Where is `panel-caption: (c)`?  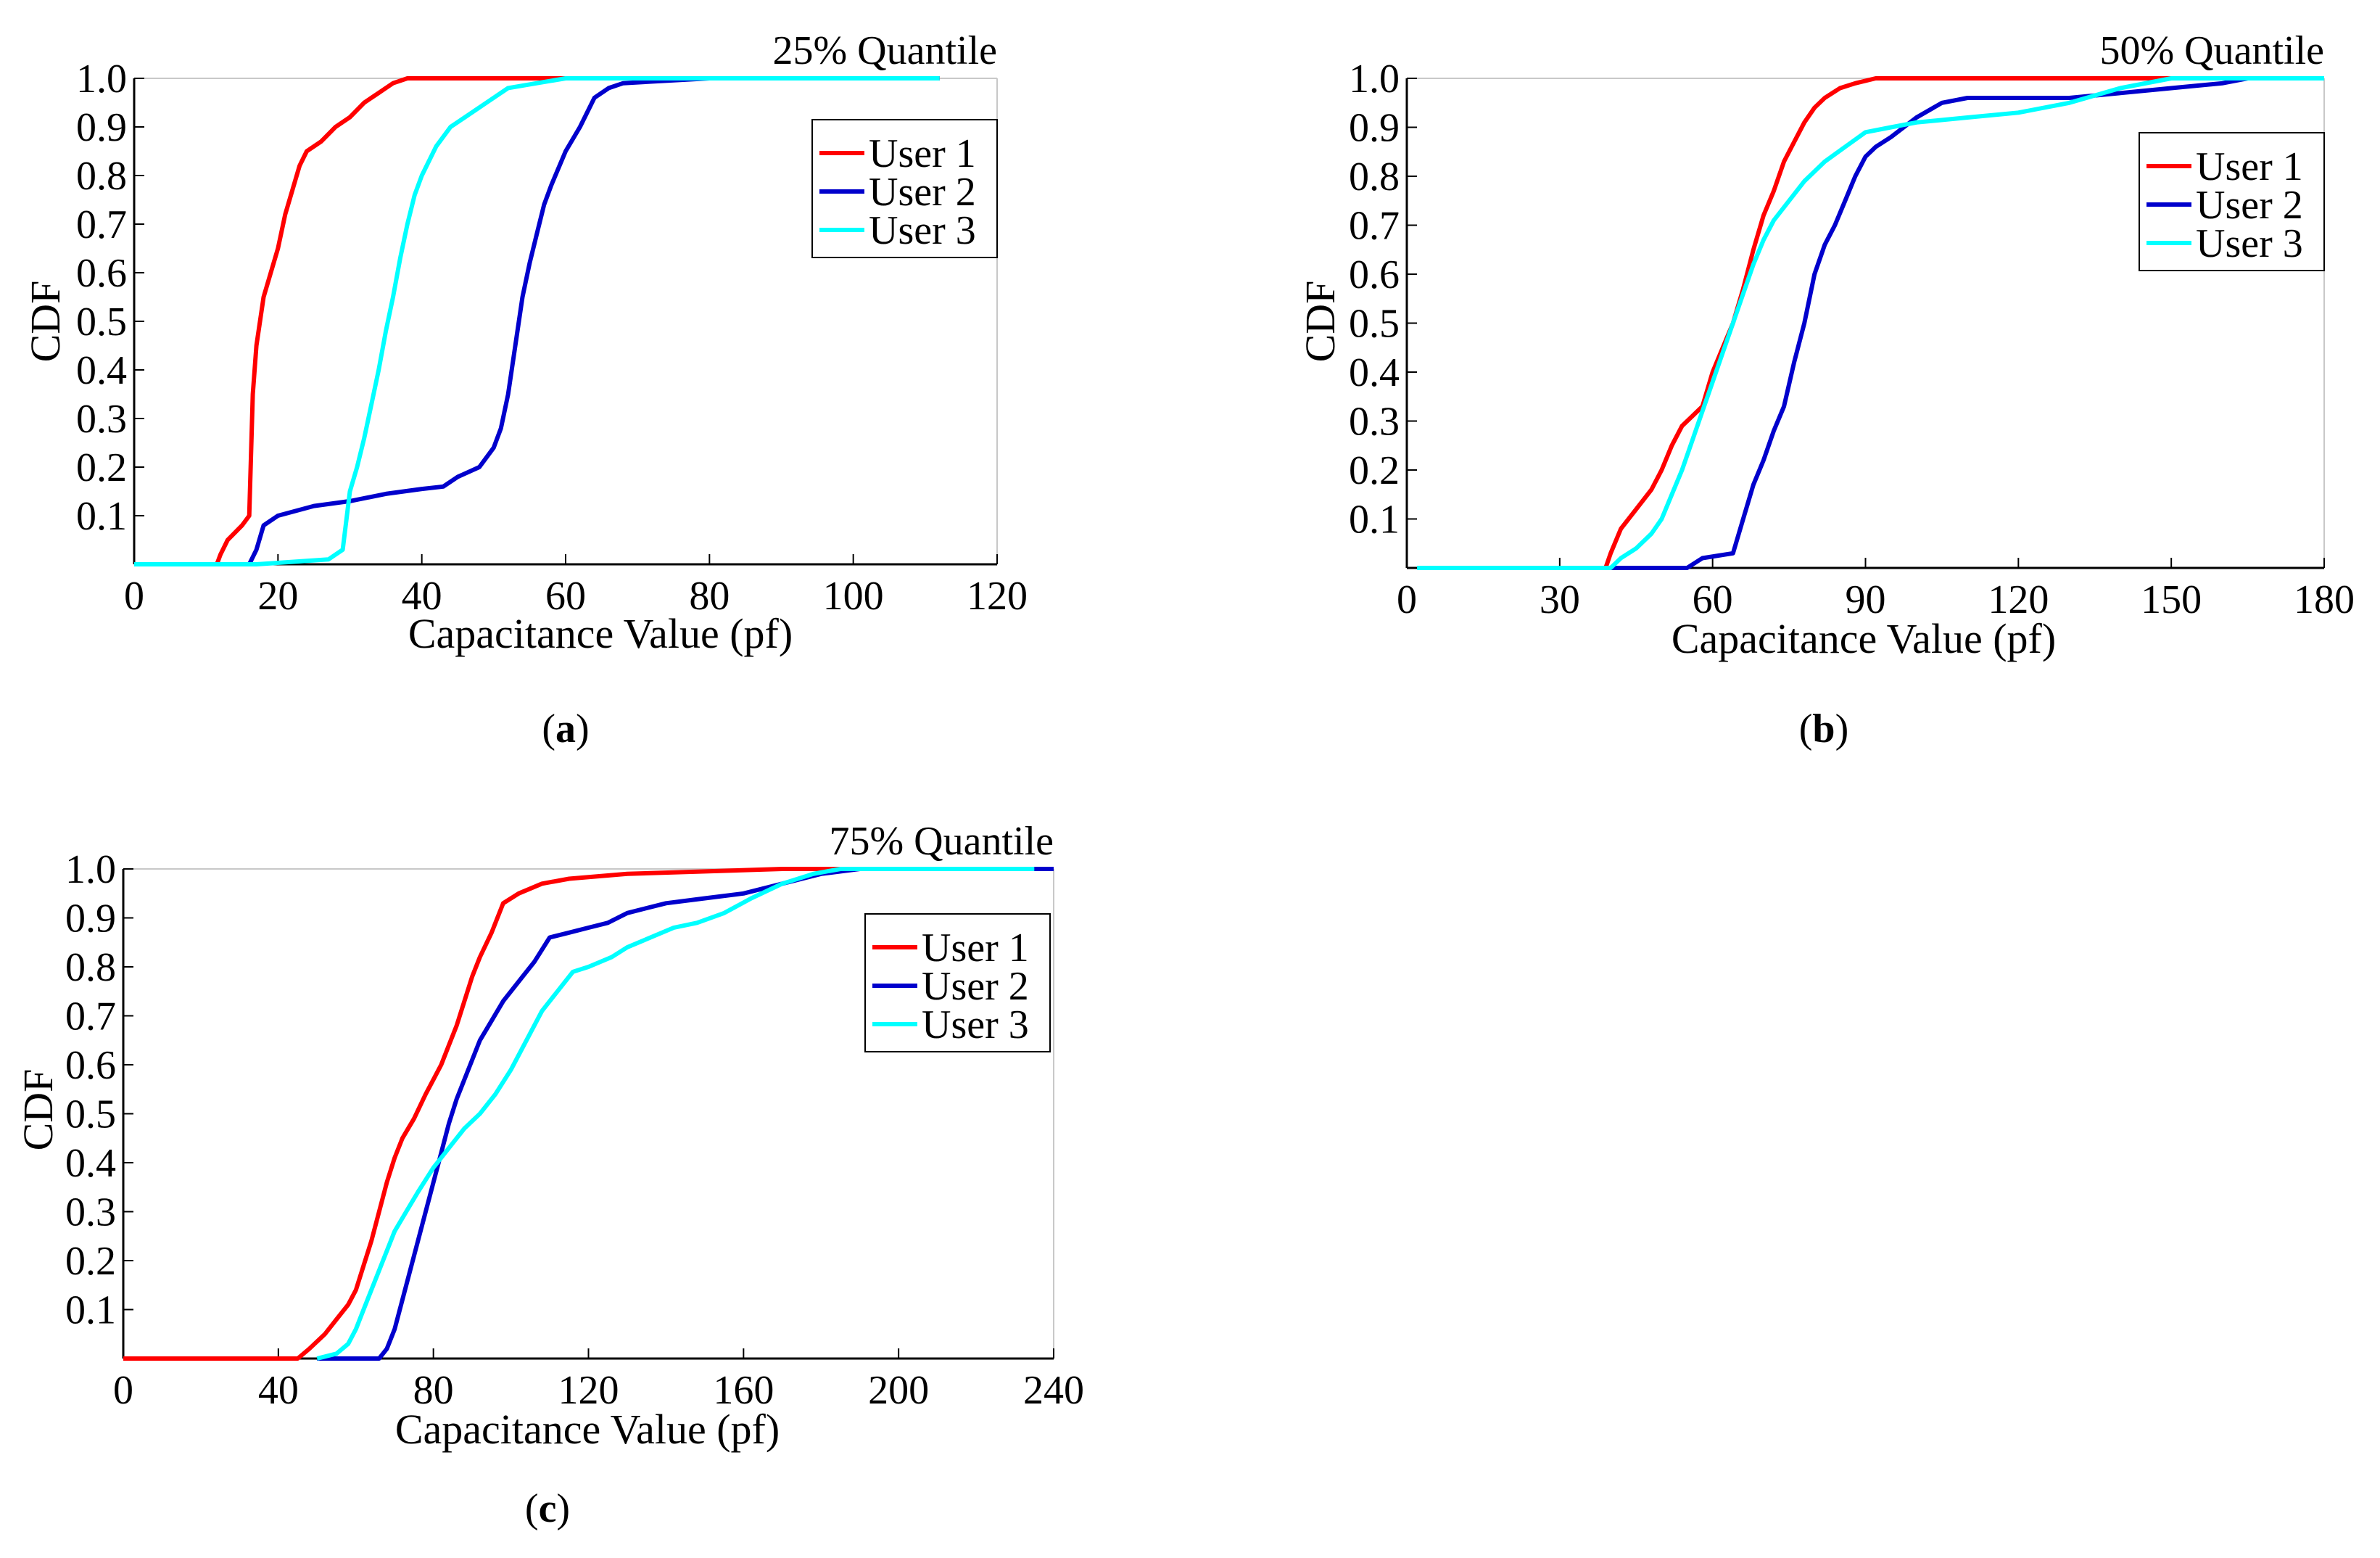
panel-caption: (c) is located at coordinates (547, 1508).